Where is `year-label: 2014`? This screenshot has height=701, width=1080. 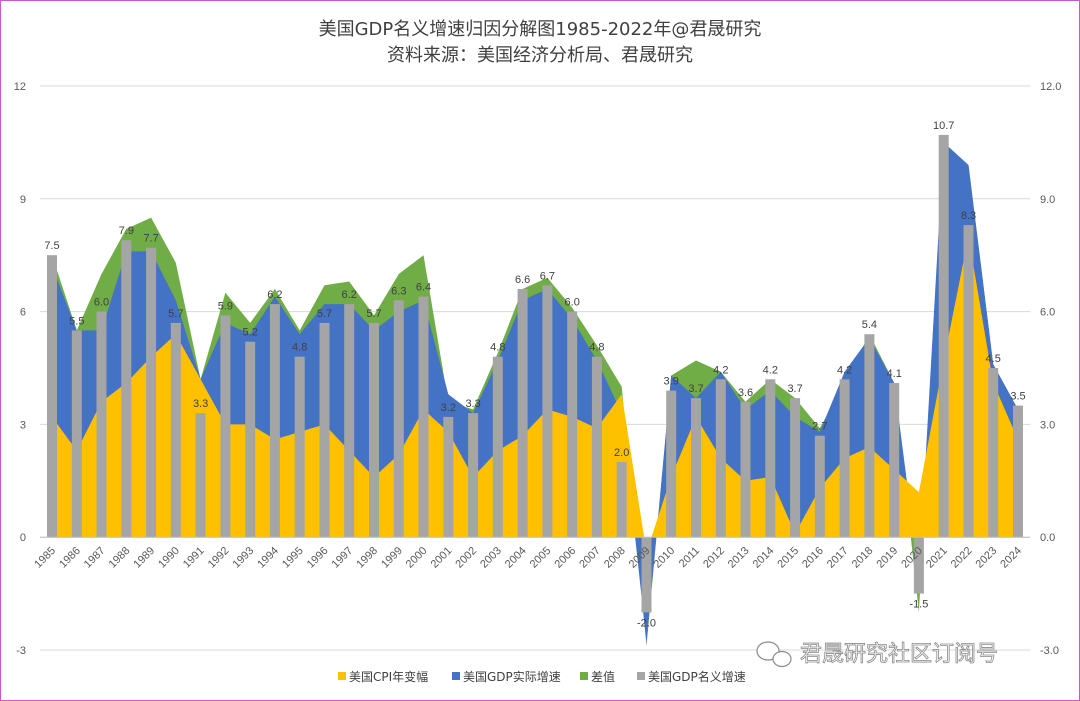
year-label: 2014 is located at coordinates (764, 558).